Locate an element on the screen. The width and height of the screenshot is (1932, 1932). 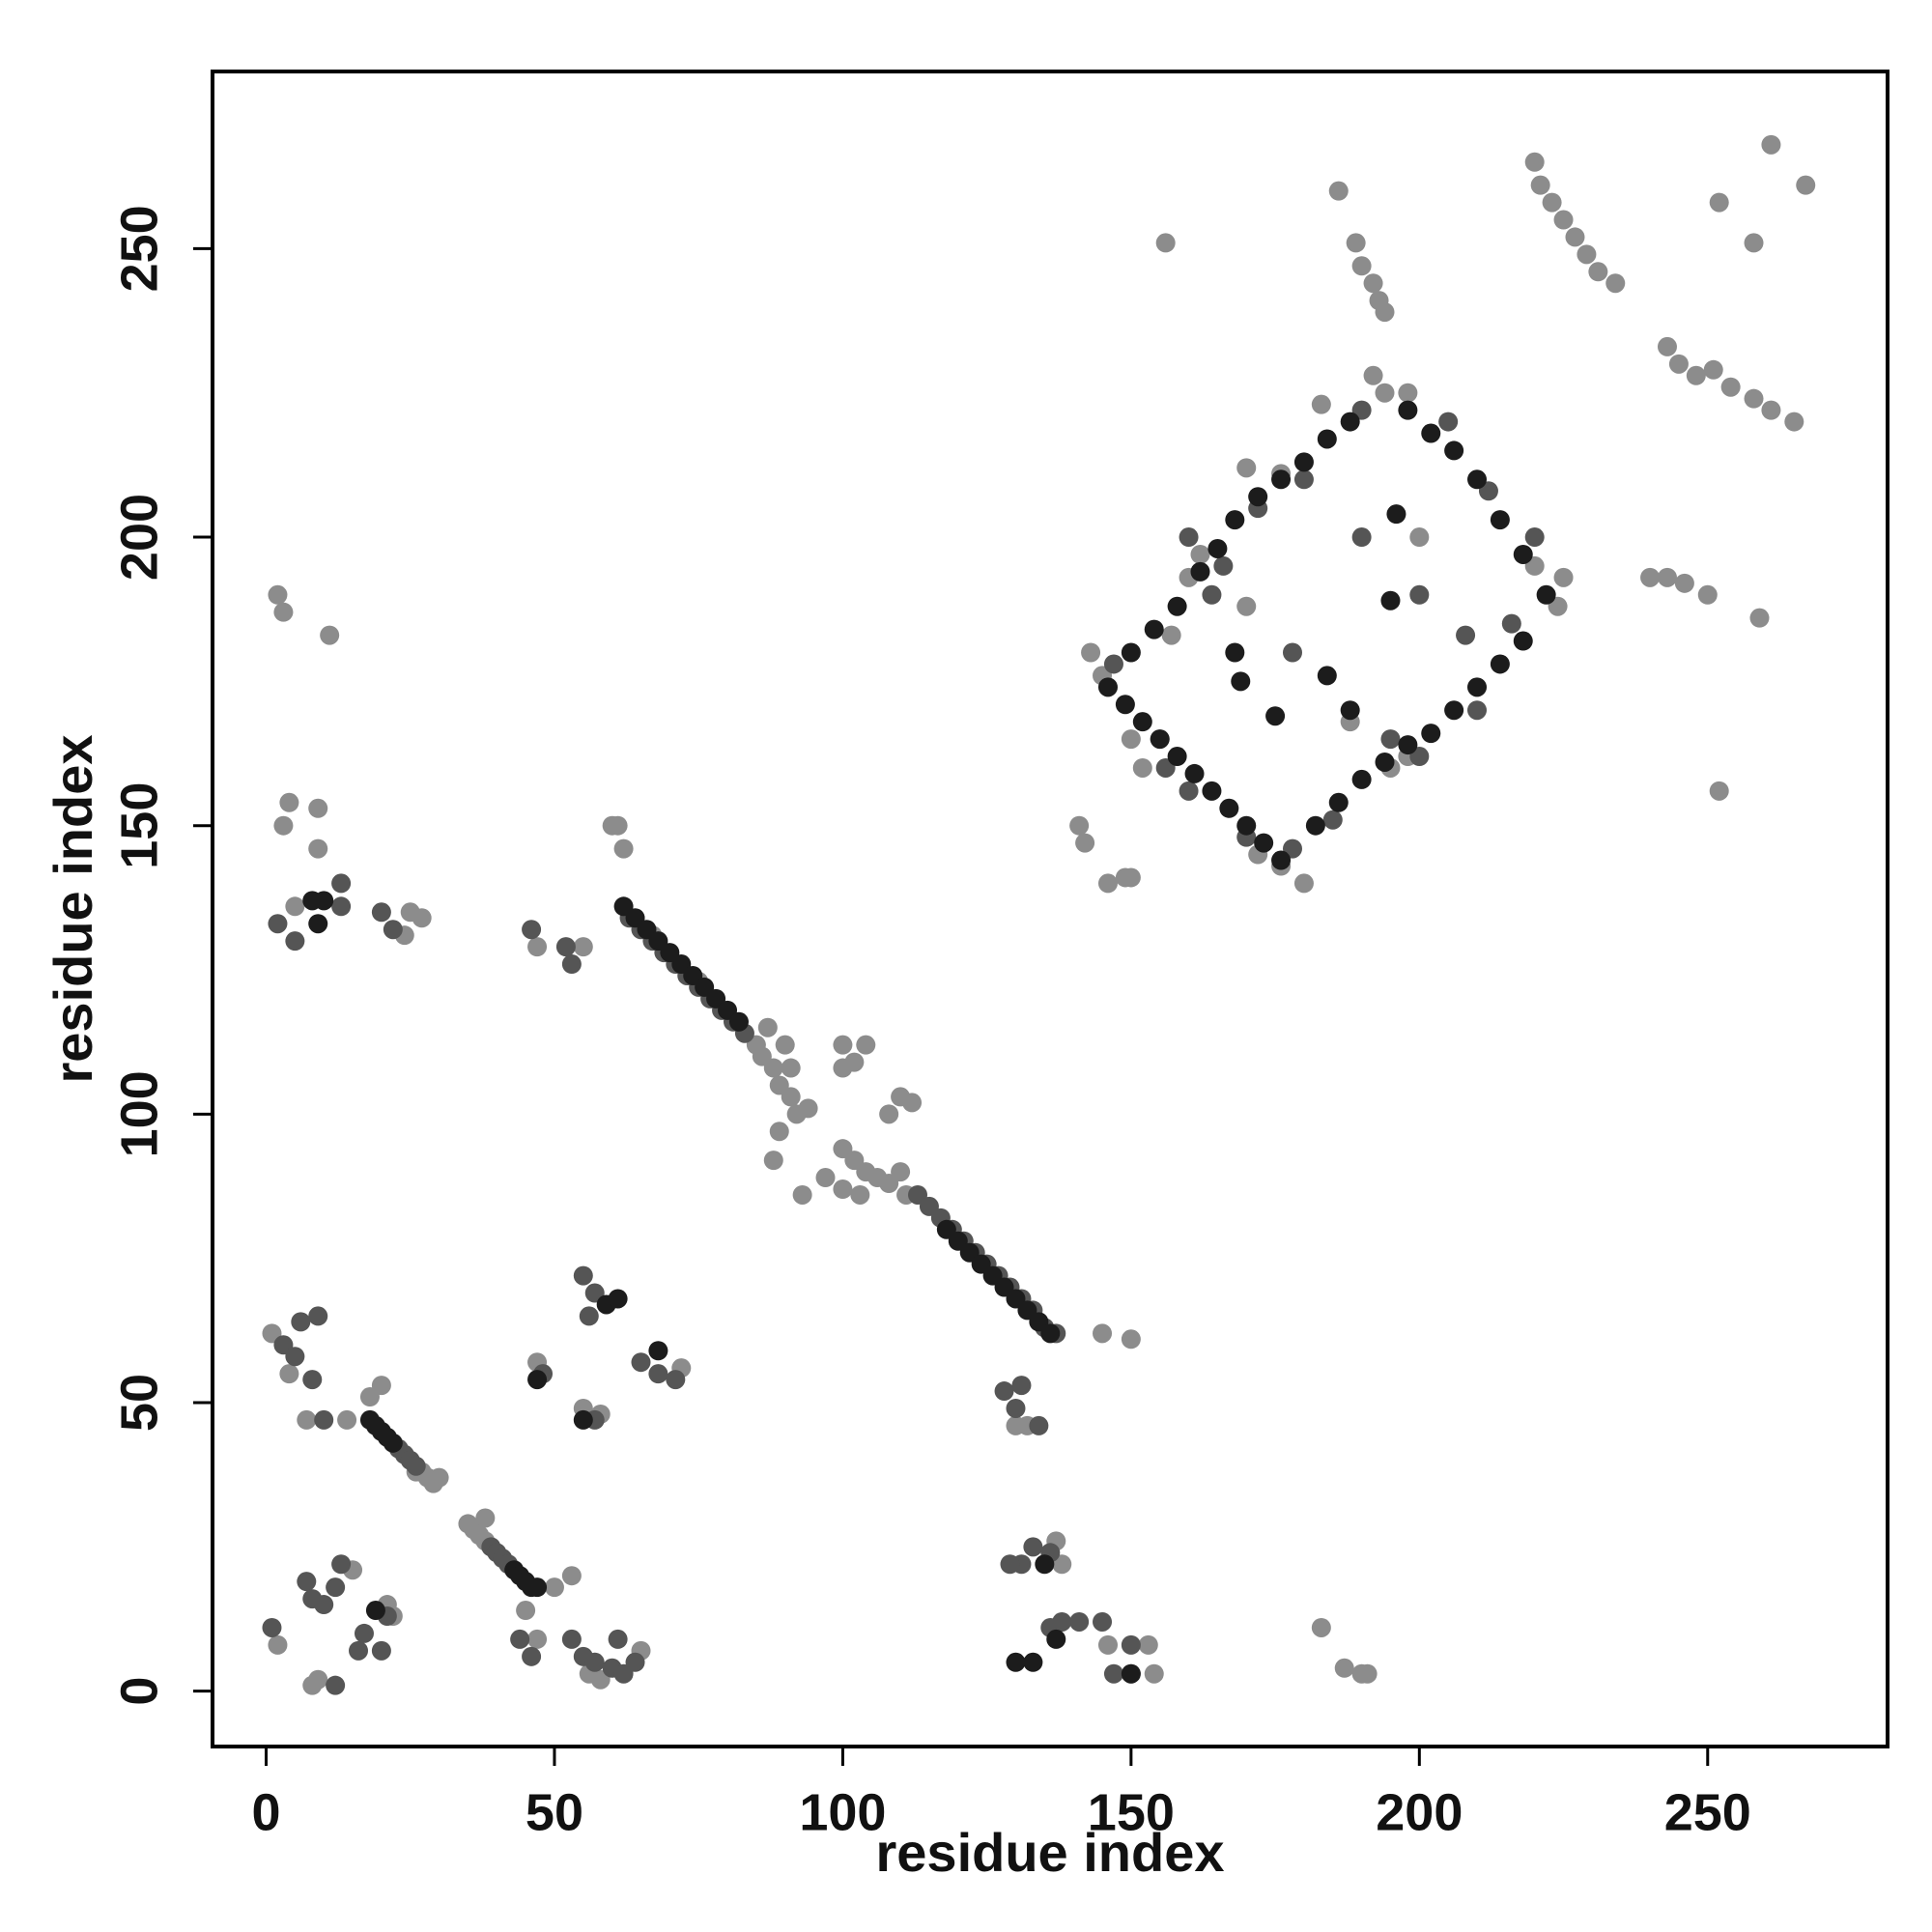
y-tick-label: 150 is located at coordinates (139, 825).